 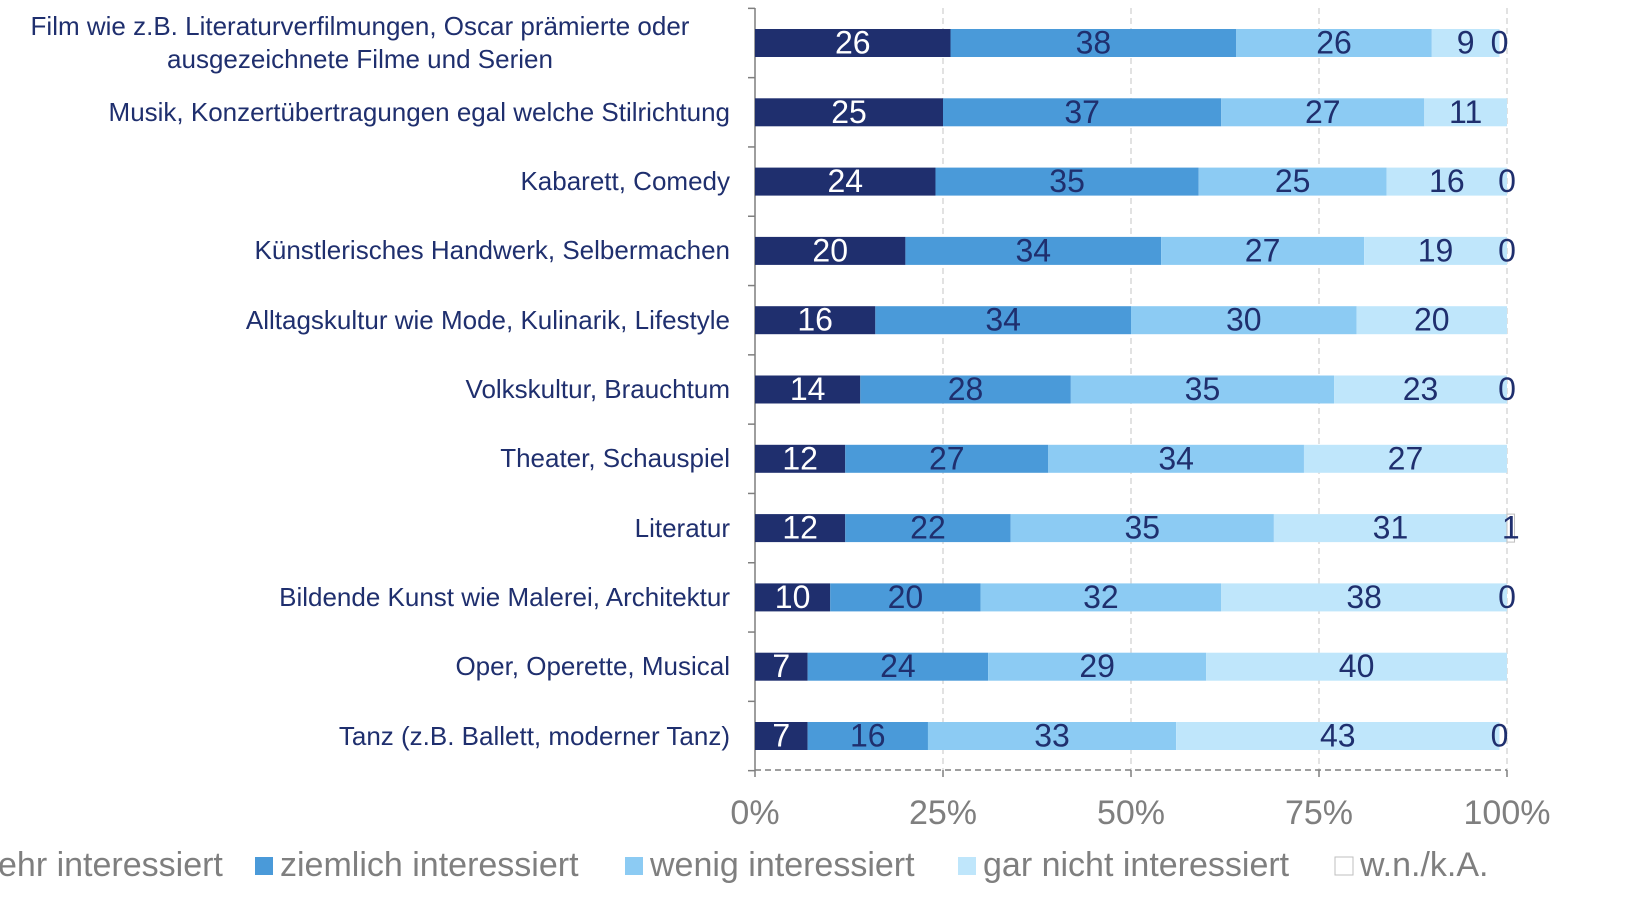 What do you see at coordinates (365, 390) in the screenshot?
I see `category-label-box: Volkskultur, Brauchtum` at bounding box center [365, 390].